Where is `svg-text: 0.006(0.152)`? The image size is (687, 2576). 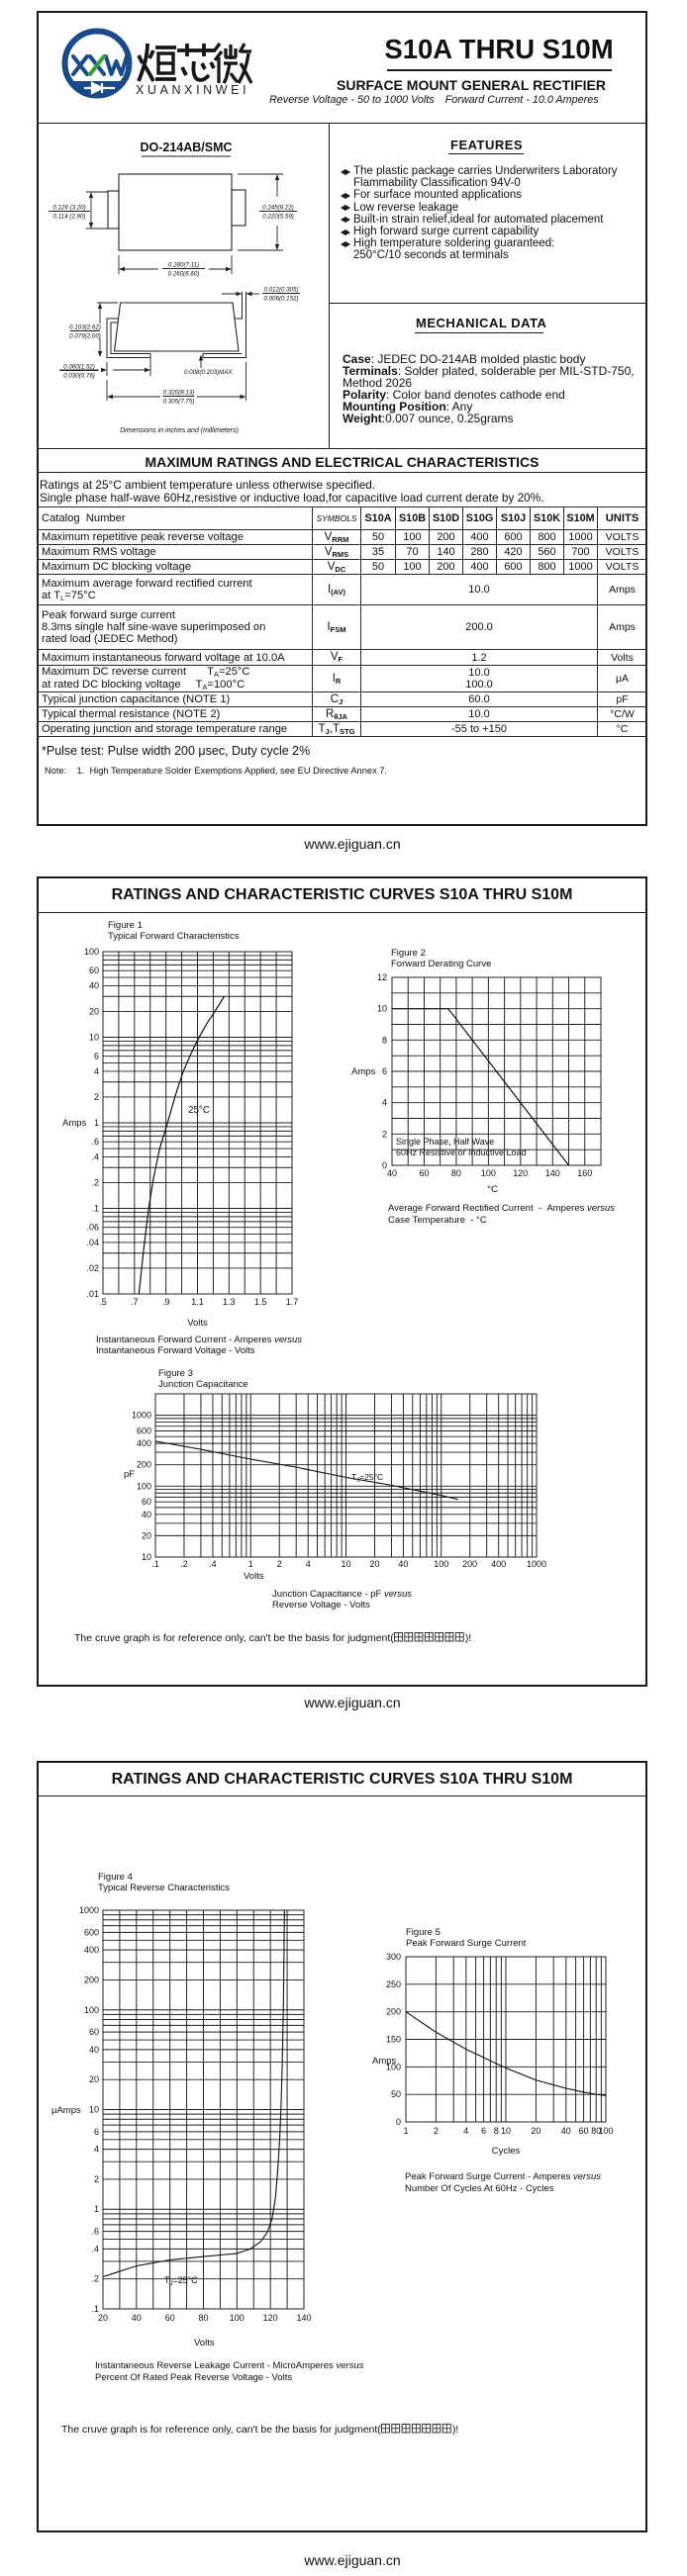 svg-text: 0.006(0.152) is located at coordinates (280, 299).